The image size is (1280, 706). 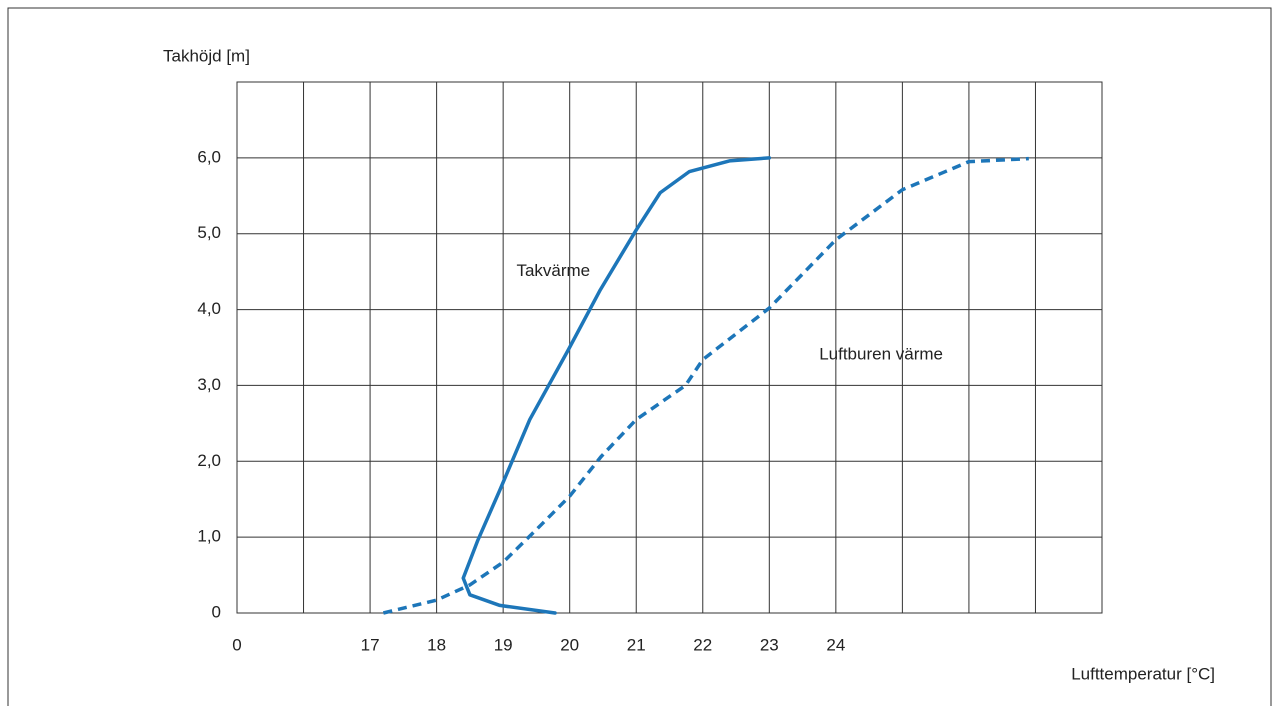 What do you see at coordinates (569, 644) in the screenshot?
I see `x-tick-label: 20` at bounding box center [569, 644].